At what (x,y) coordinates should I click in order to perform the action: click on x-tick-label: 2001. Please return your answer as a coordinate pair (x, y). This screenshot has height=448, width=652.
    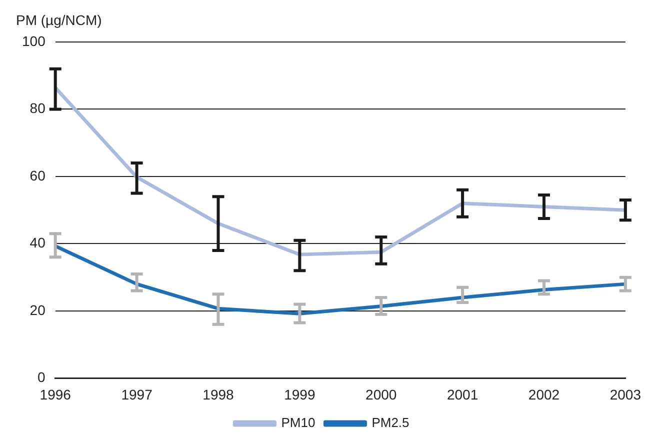
    Looking at the image, I should click on (462, 394).